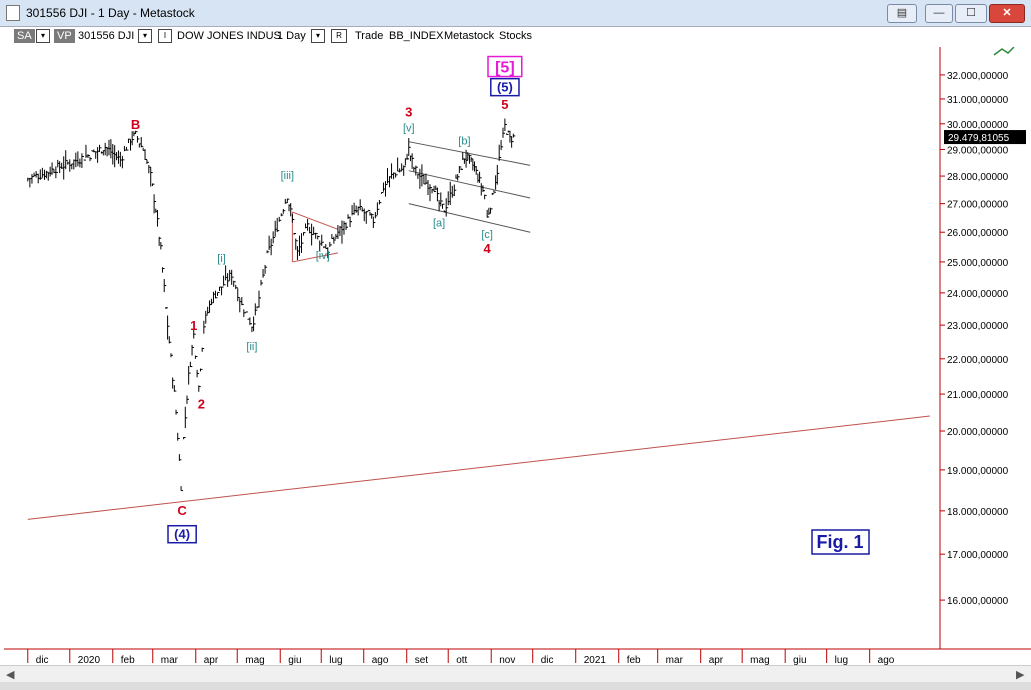 The image size is (1031, 690). I want to click on wave-label: B, so click(135, 124).